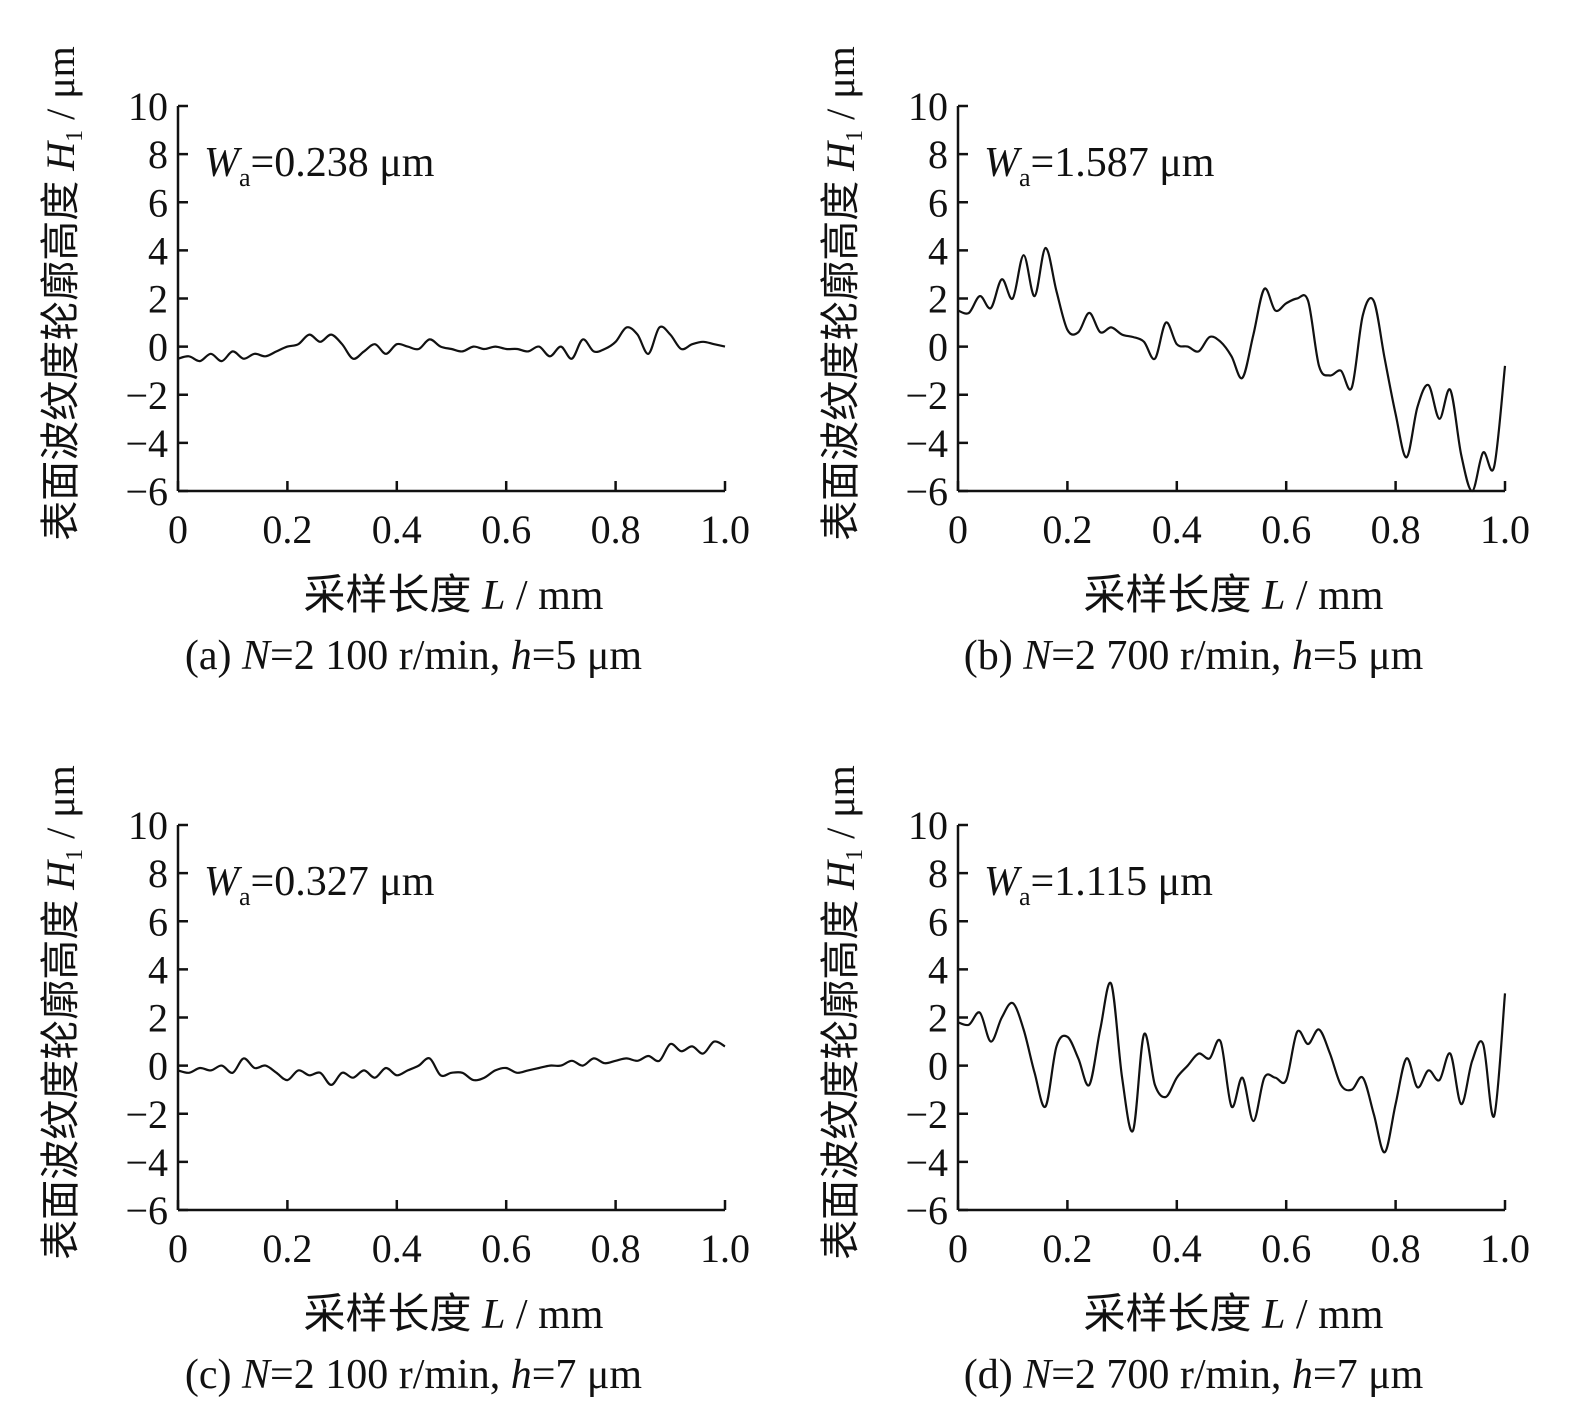  I want to click on wa-annotation: Wa=1.587 μm, so click(1099, 166).